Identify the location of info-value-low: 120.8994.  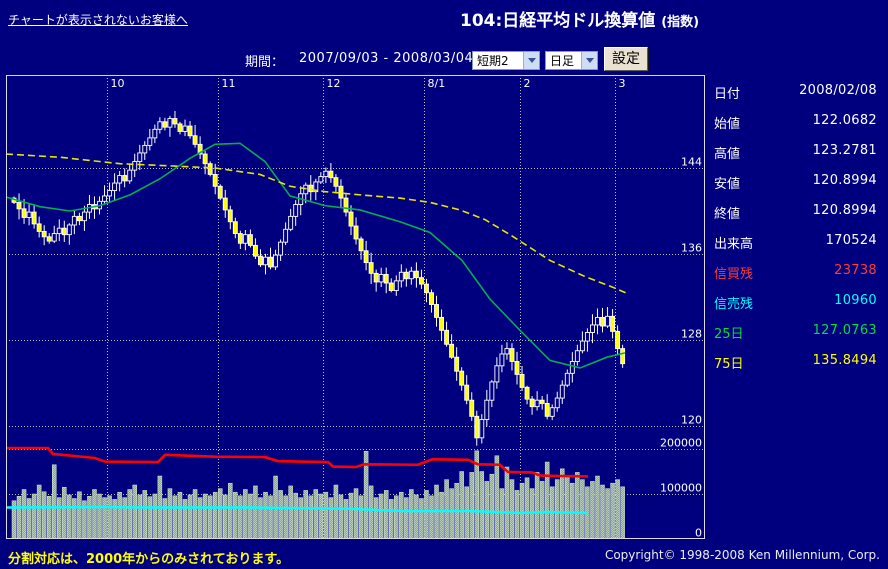
(844, 180).